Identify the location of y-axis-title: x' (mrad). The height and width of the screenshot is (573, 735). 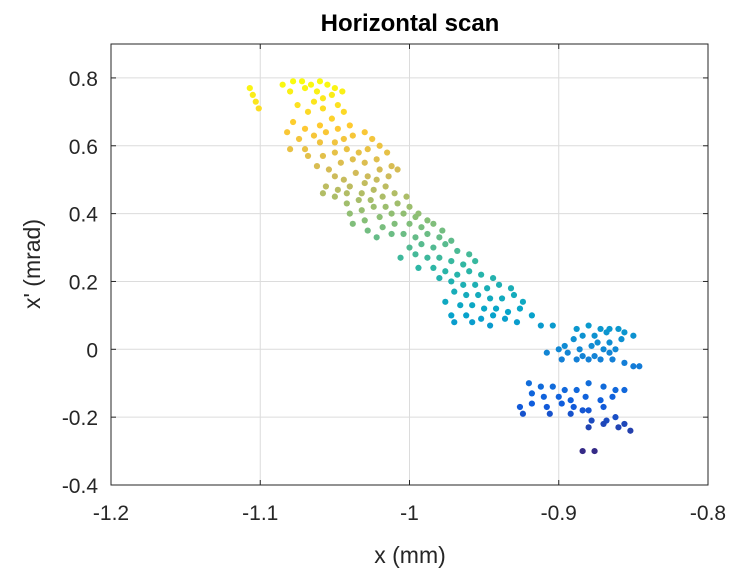
(32, 264).